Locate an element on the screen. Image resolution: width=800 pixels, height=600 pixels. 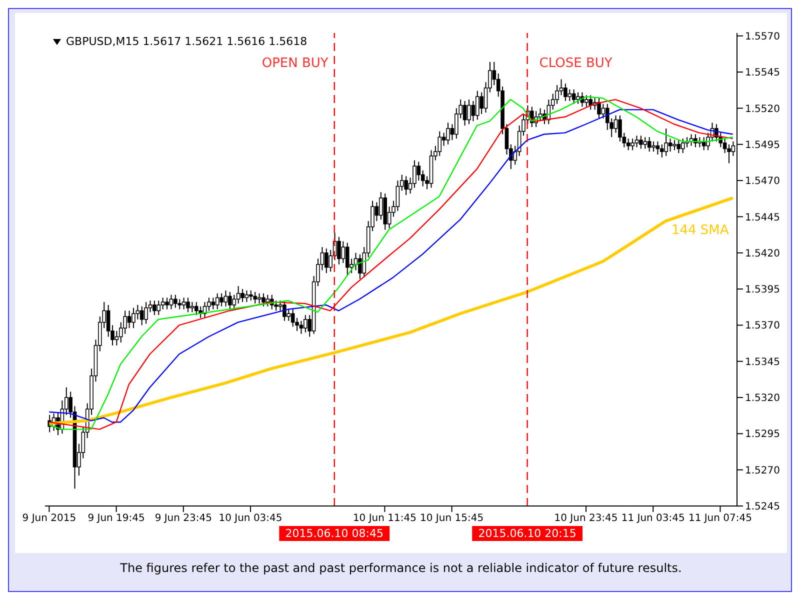
y-tick-label: 1.5445 is located at coordinates (762, 218).